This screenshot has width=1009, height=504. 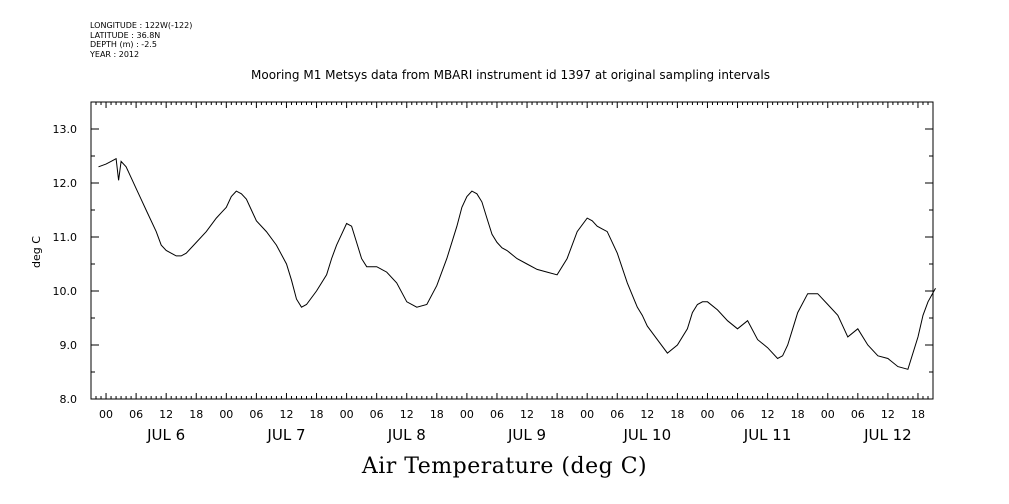 What do you see at coordinates (141, 25) in the screenshot?
I see `longitude-label: LONGITUDE : 122W(-122)` at bounding box center [141, 25].